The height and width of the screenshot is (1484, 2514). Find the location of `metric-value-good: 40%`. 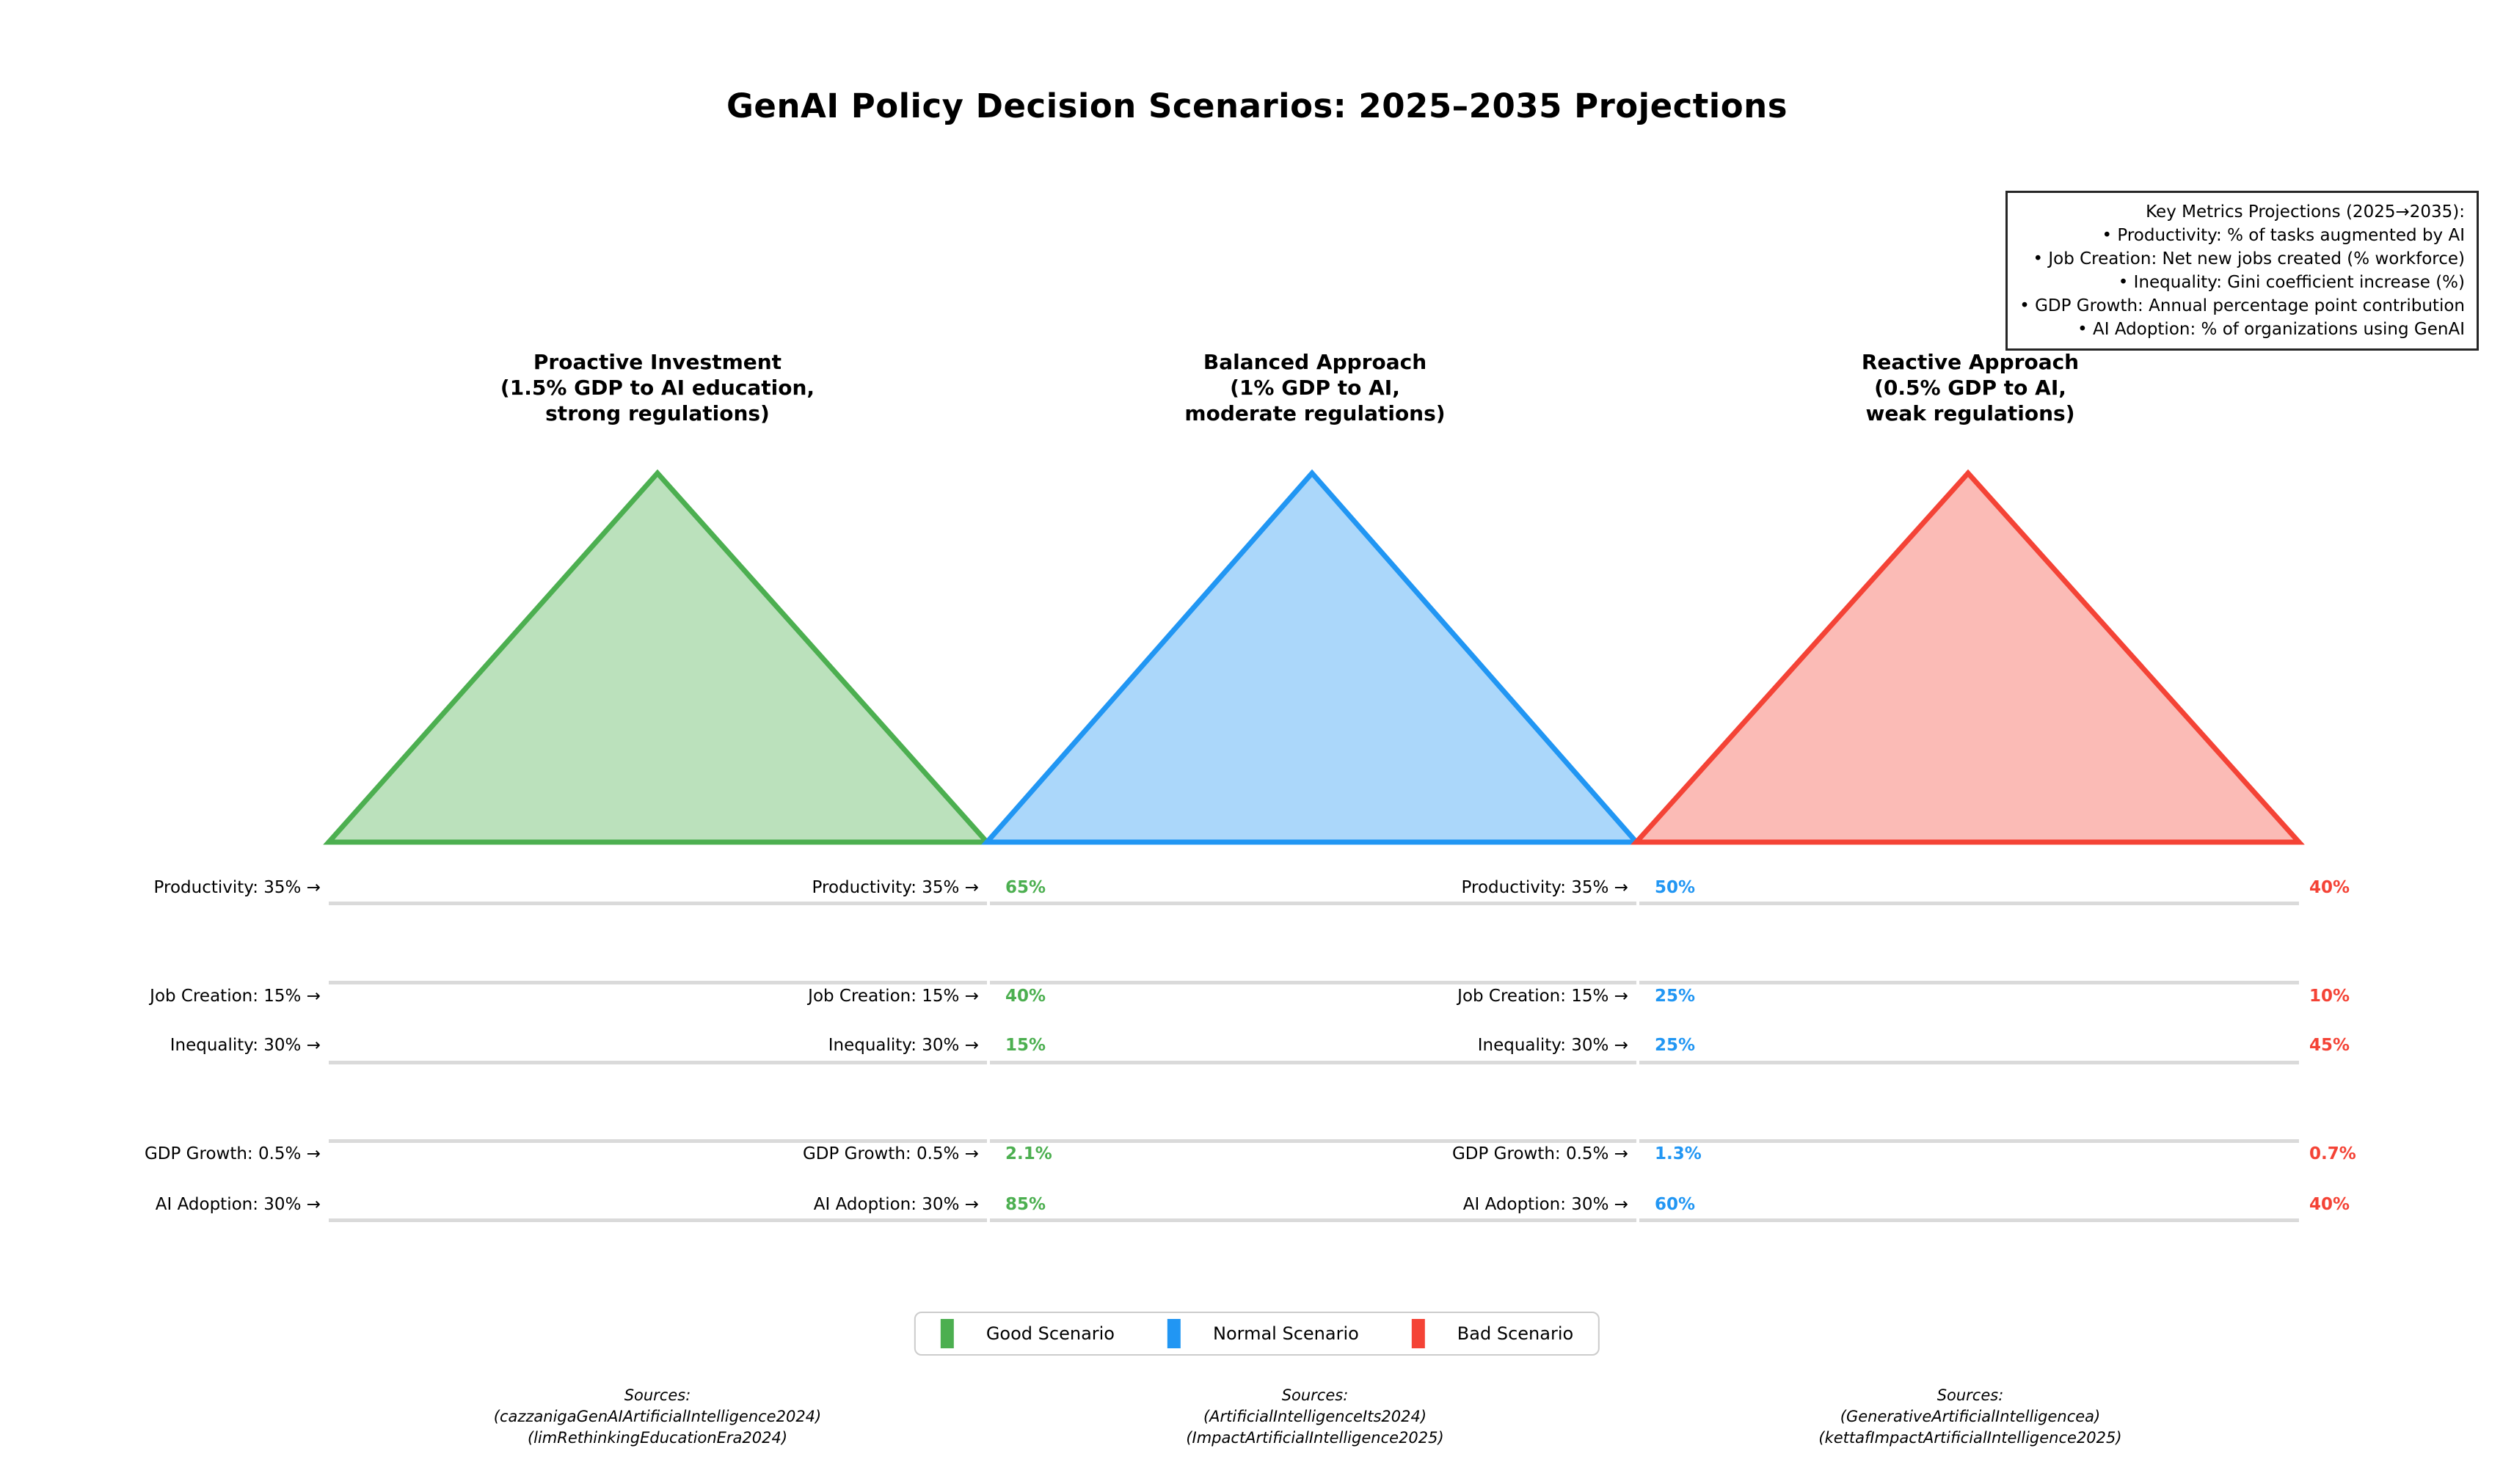

metric-value-good: 40% is located at coordinates (1025, 996).